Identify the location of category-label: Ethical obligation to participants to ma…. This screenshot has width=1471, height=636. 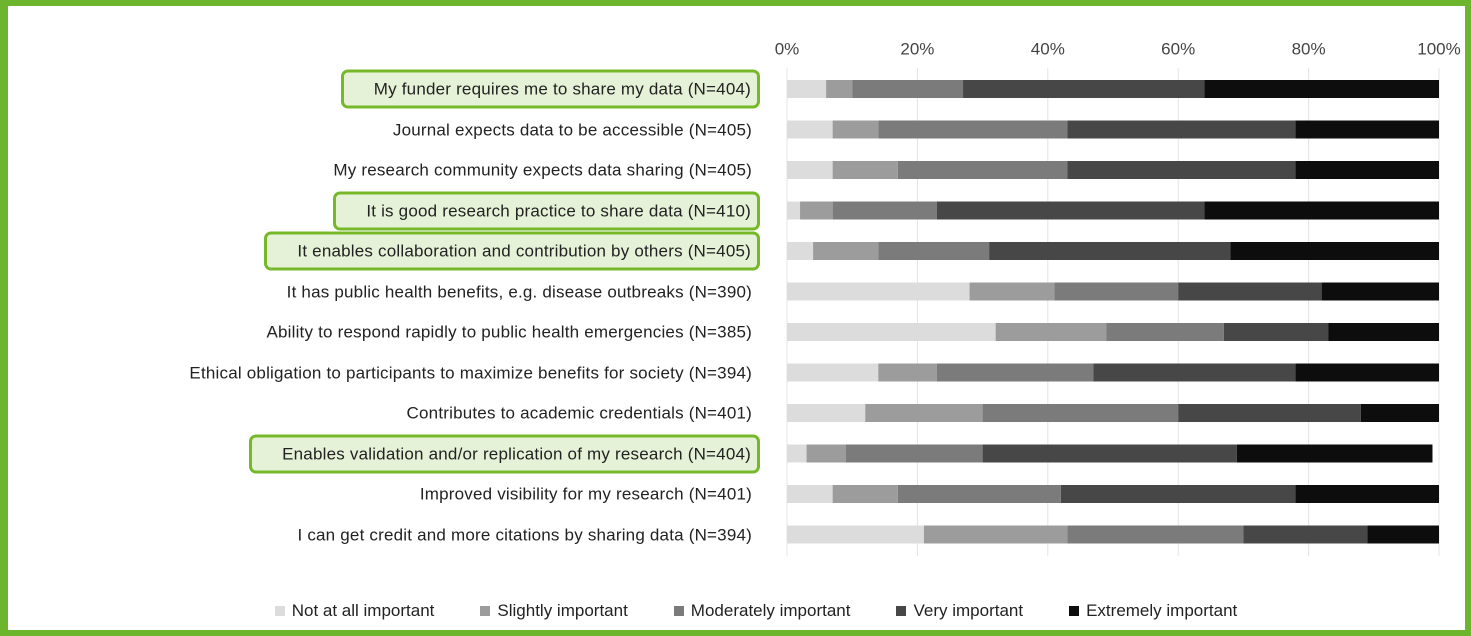
(470, 372).